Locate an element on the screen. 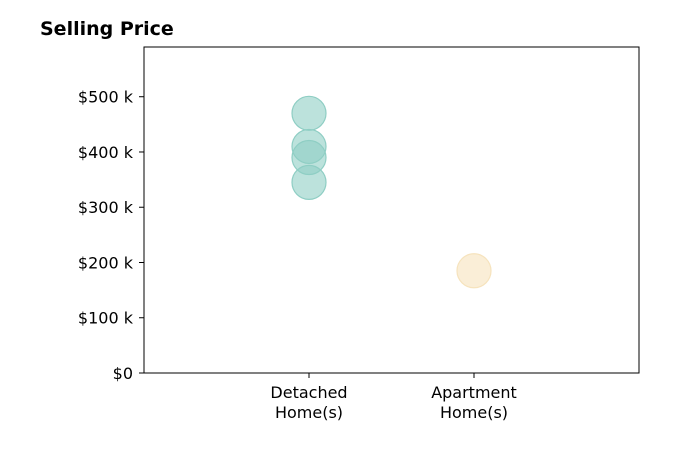 The image size is (679, 462). y-tick-label: $500 k is located at coordinates (106, 97).